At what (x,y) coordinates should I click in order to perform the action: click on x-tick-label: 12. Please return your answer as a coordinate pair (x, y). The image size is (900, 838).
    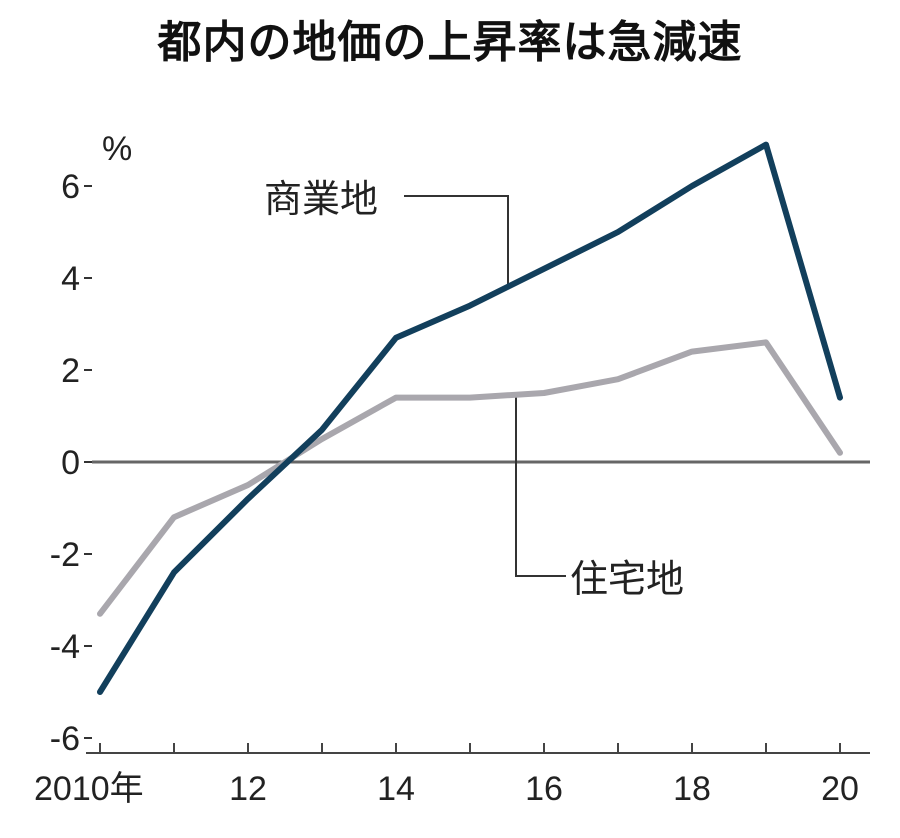
    Looking at the image, I should click on (248, 789).